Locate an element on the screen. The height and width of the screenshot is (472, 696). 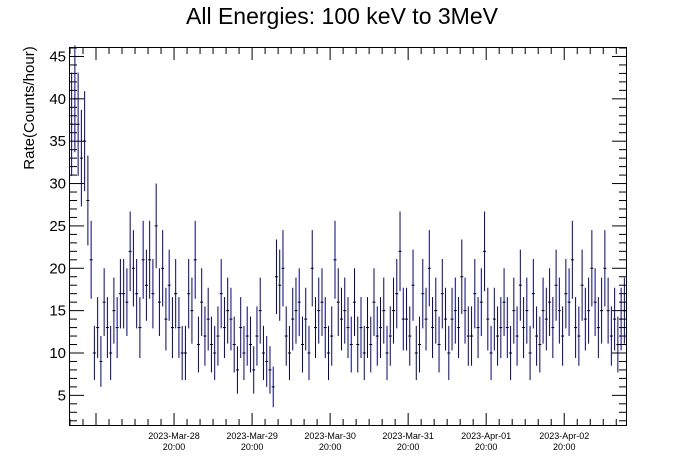
x-tick-label-date: 2023-Mar-28 is located at coordinates (174, 436).